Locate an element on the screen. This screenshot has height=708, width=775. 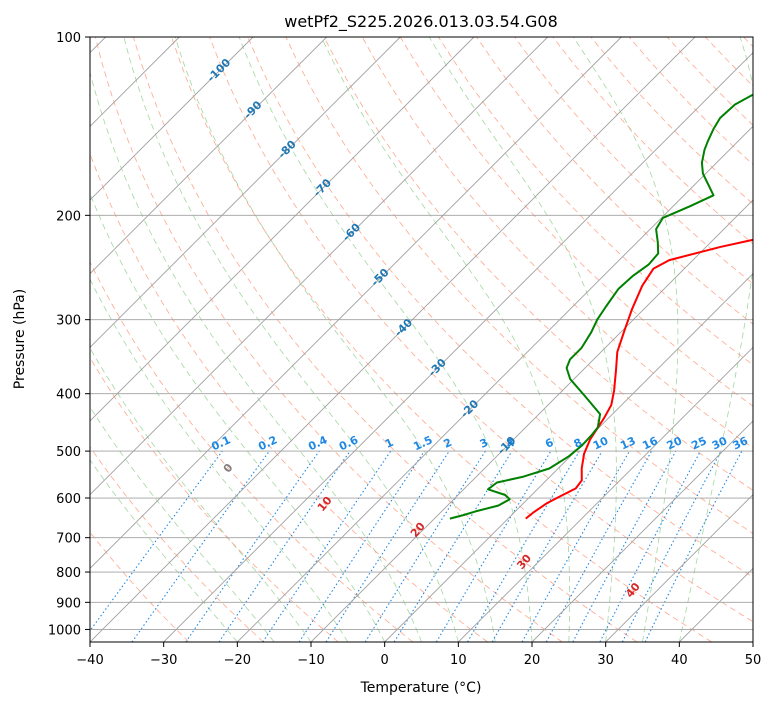
x-tick-label: −40 is located at coordinates (89, 660).